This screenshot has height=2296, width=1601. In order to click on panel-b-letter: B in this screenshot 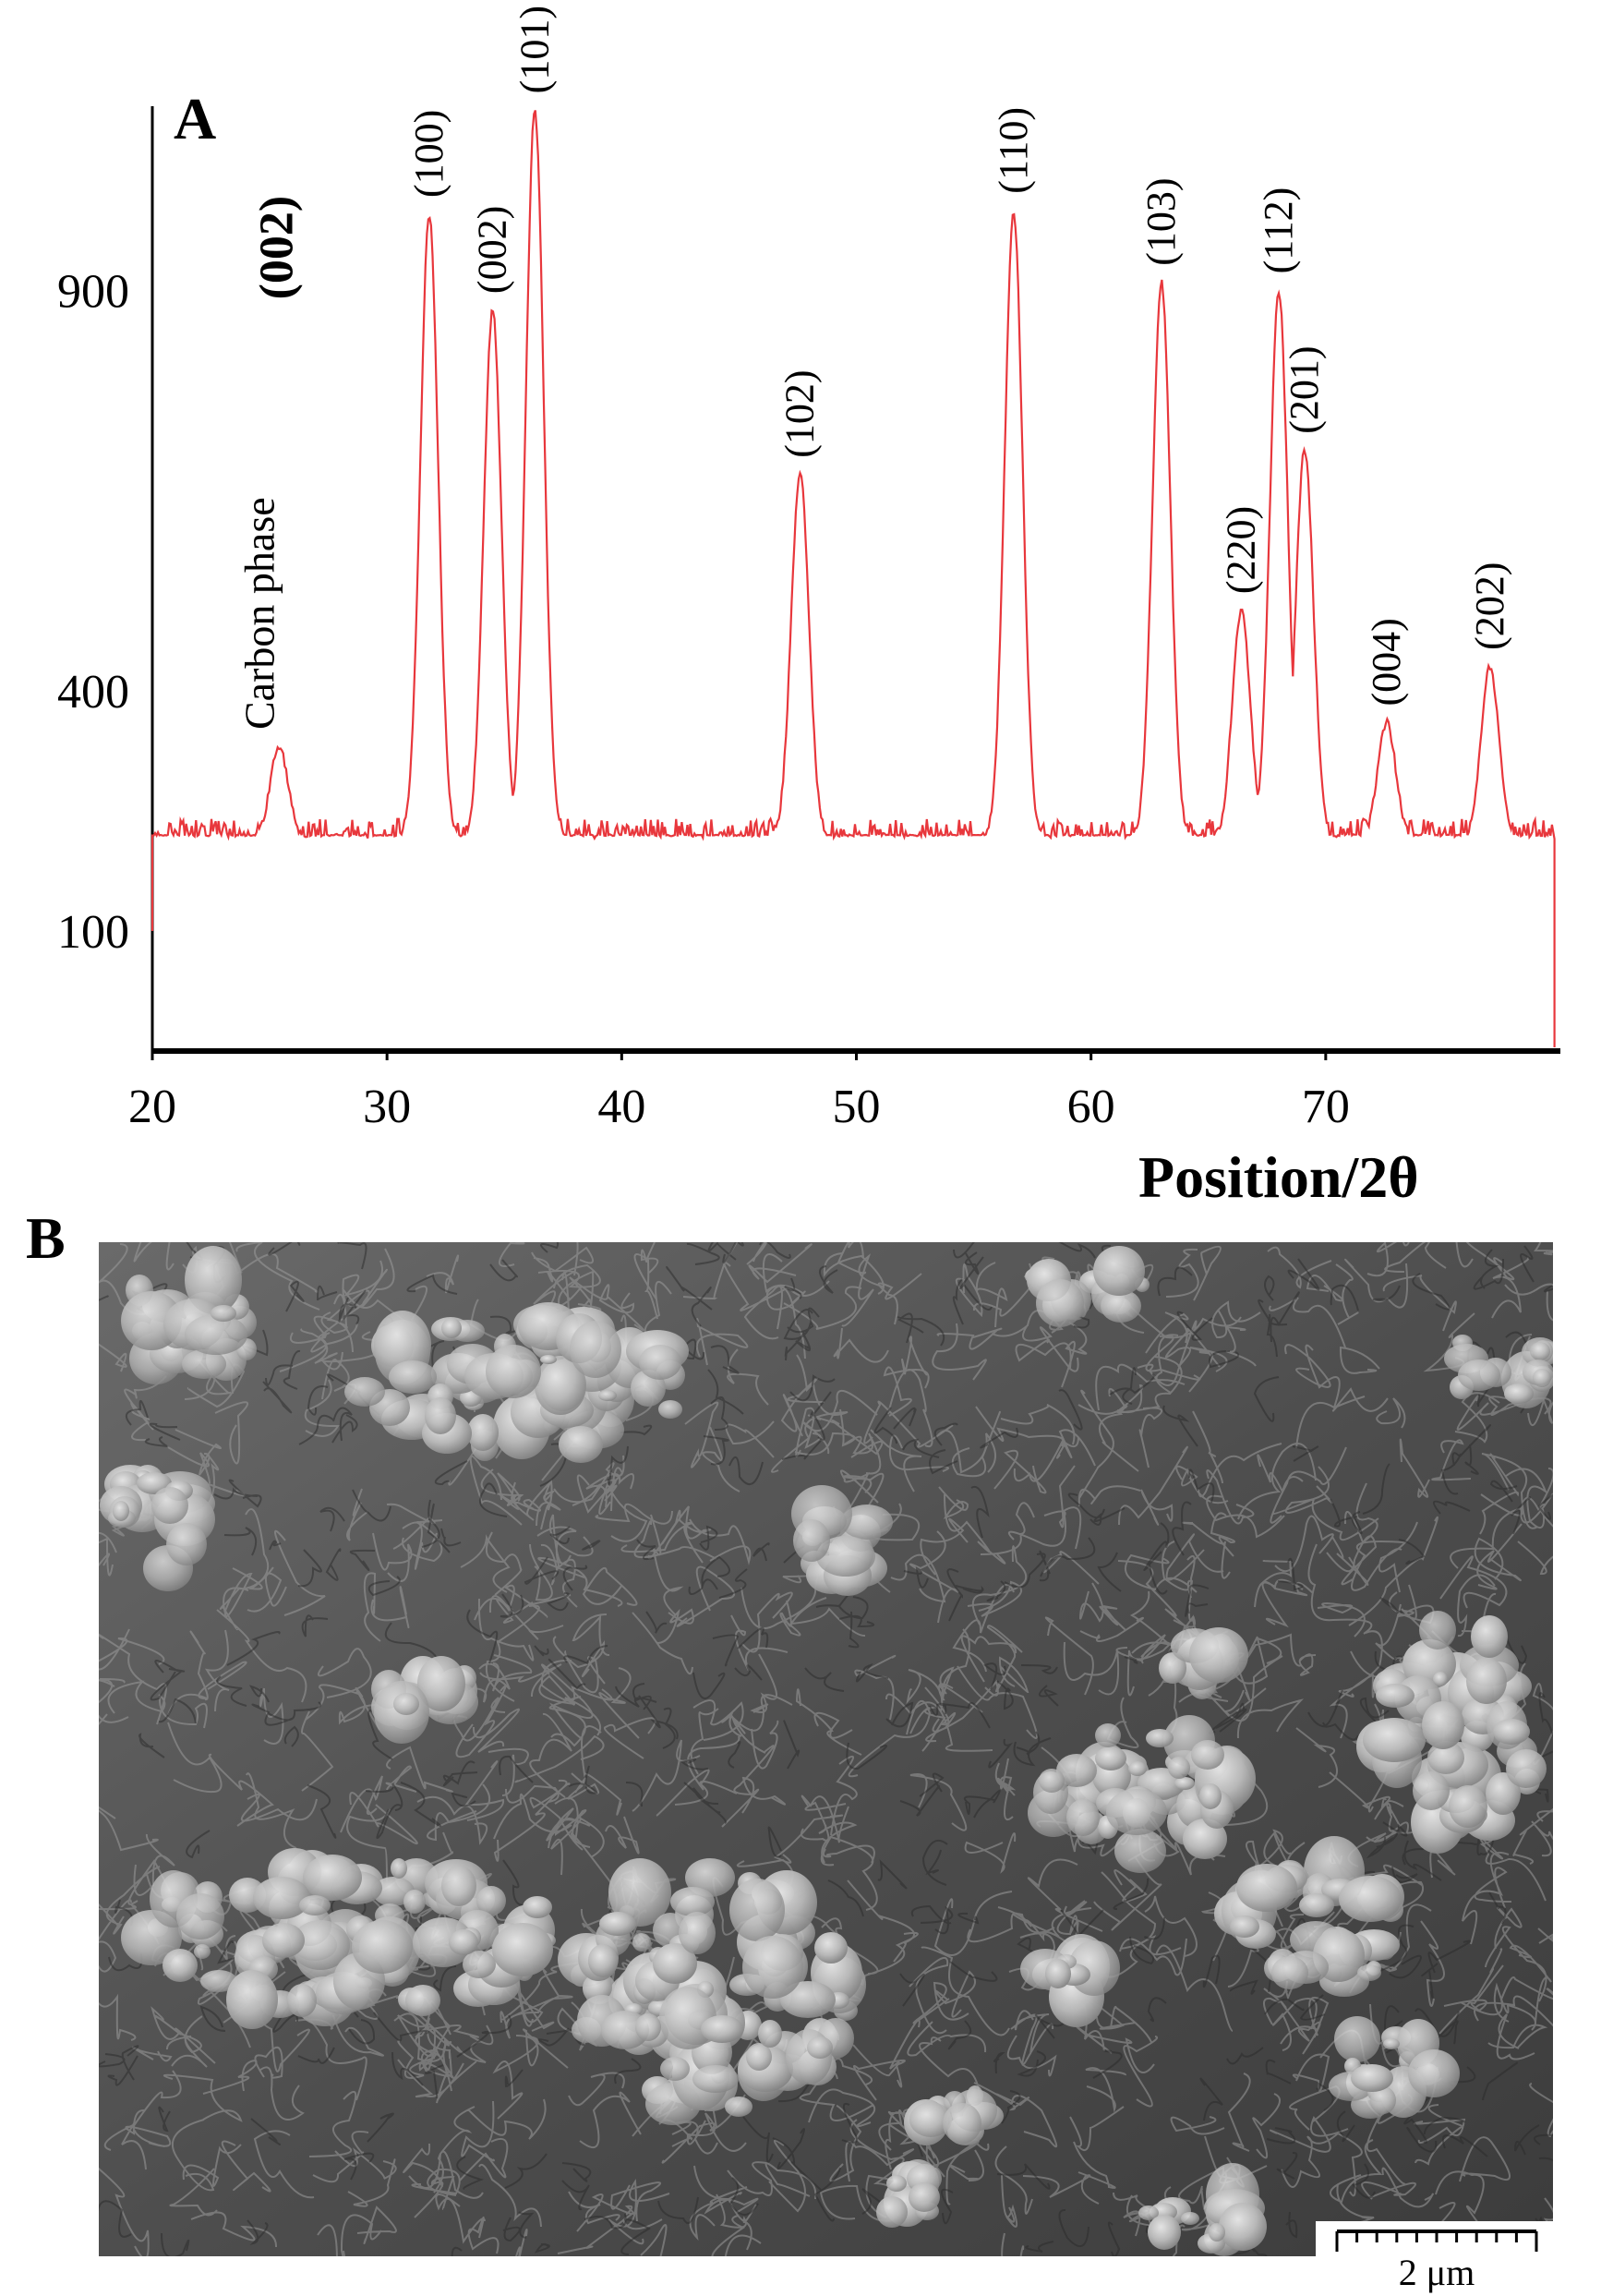, I will do `click(46, 1238)`.